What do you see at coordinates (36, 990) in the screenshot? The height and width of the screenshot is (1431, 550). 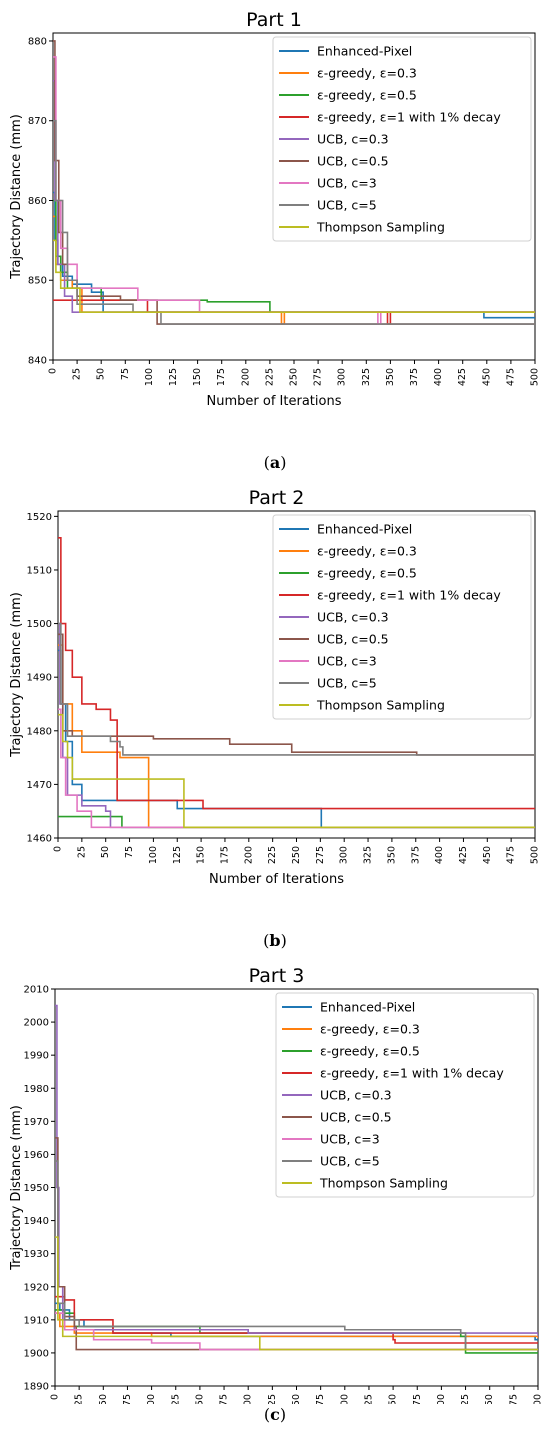 I see `y-tick-label: 2010` at bounding box center [36, 990].